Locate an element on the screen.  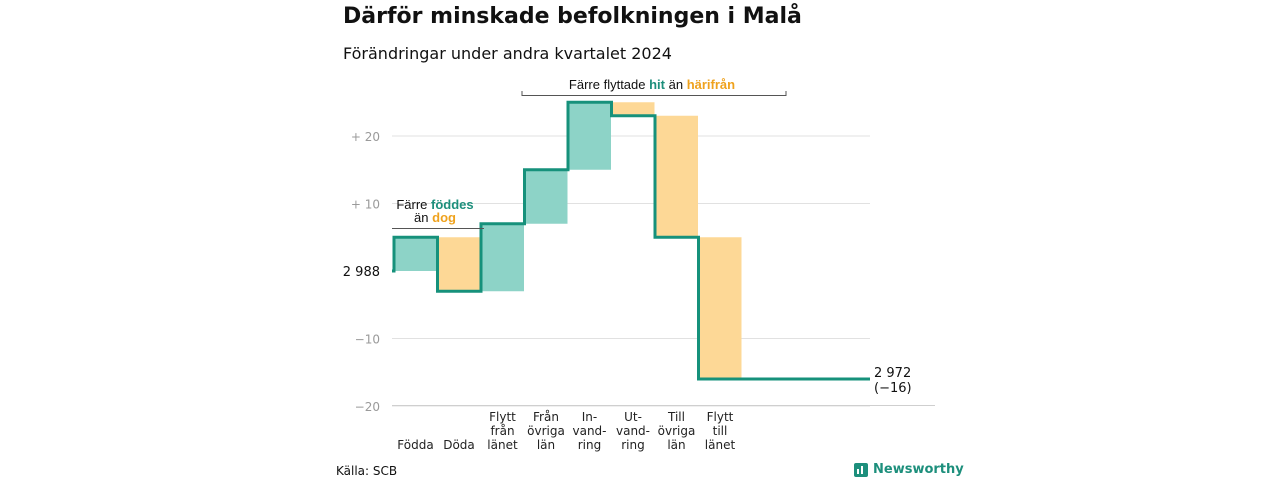
source-note: Källa: SCB is located at coordinates (367, 471).